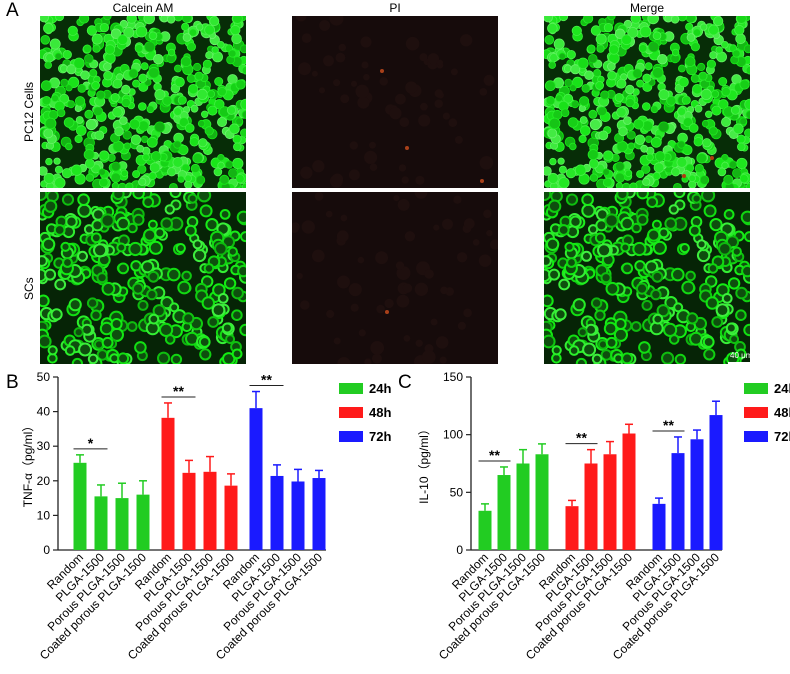  What do you see at coordinates (44, 481) in the screenshot?
I see `y-tick-label: 20` at bounding box center [44, 481].